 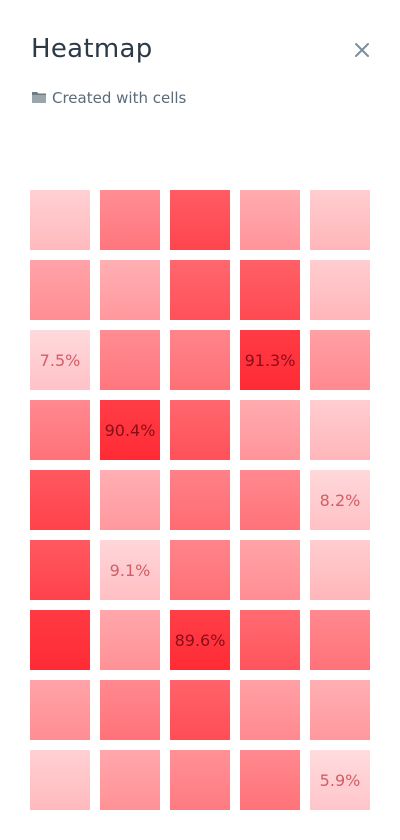 I want to click on heatmap-cell-label: 90.4%, so click(x=130, y=430).